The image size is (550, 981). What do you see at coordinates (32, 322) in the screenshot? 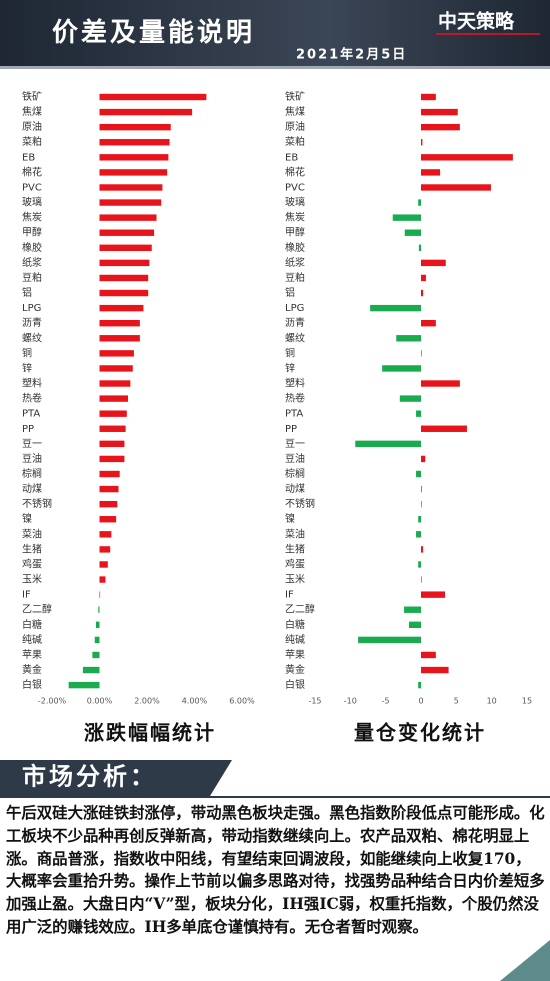
I see `category-label: 沥青` at bounding box center [32, 322].